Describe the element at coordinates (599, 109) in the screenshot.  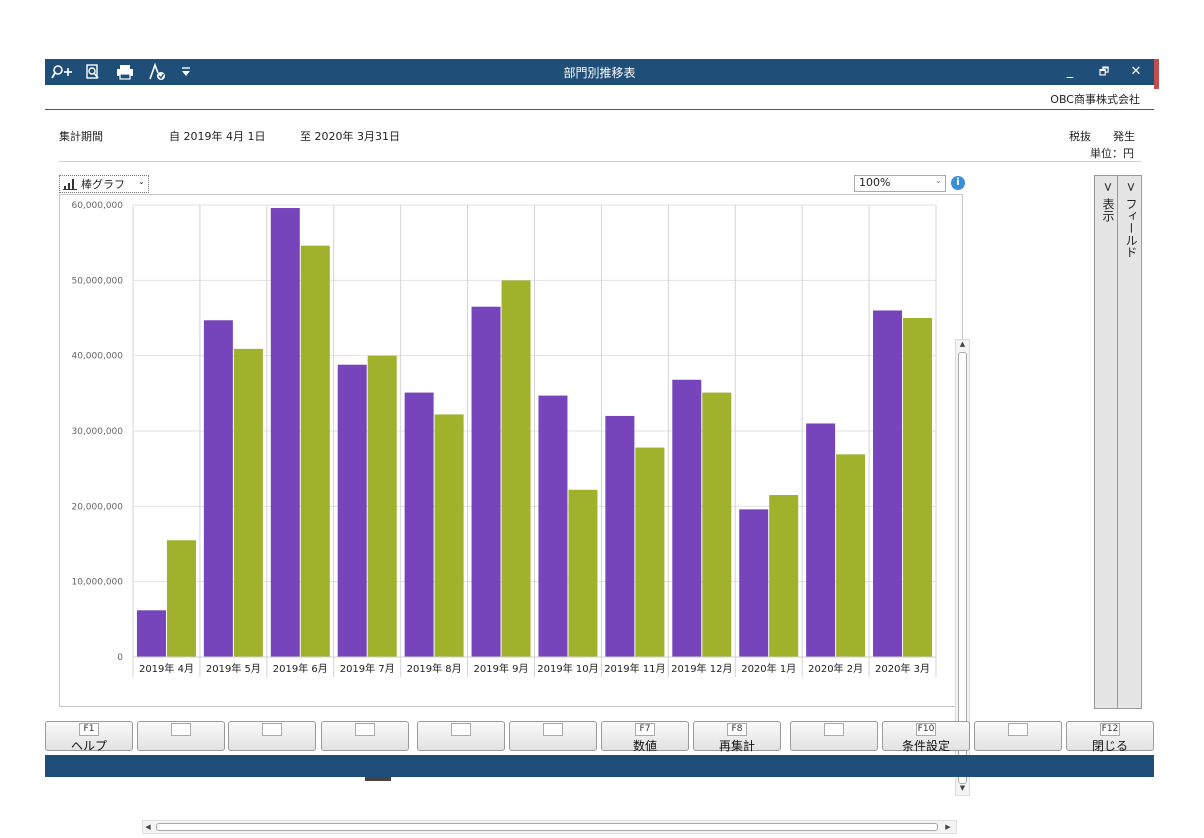
I see `header-divider` at that location.